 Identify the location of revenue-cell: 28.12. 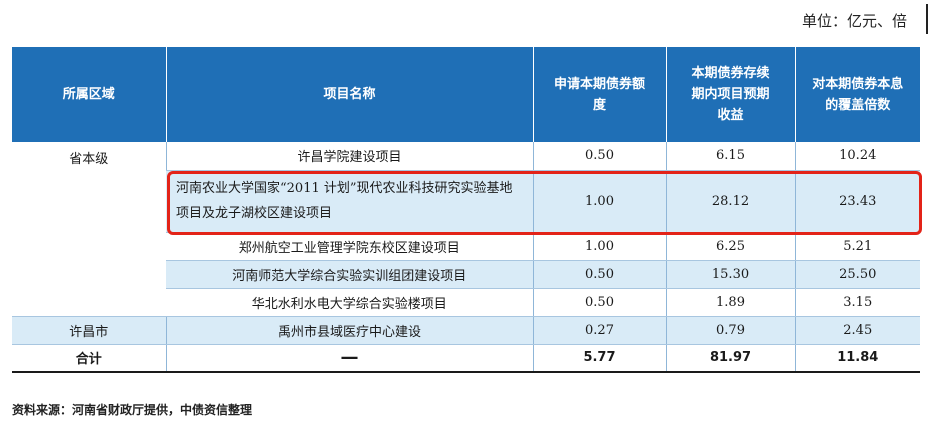
(730, 201).